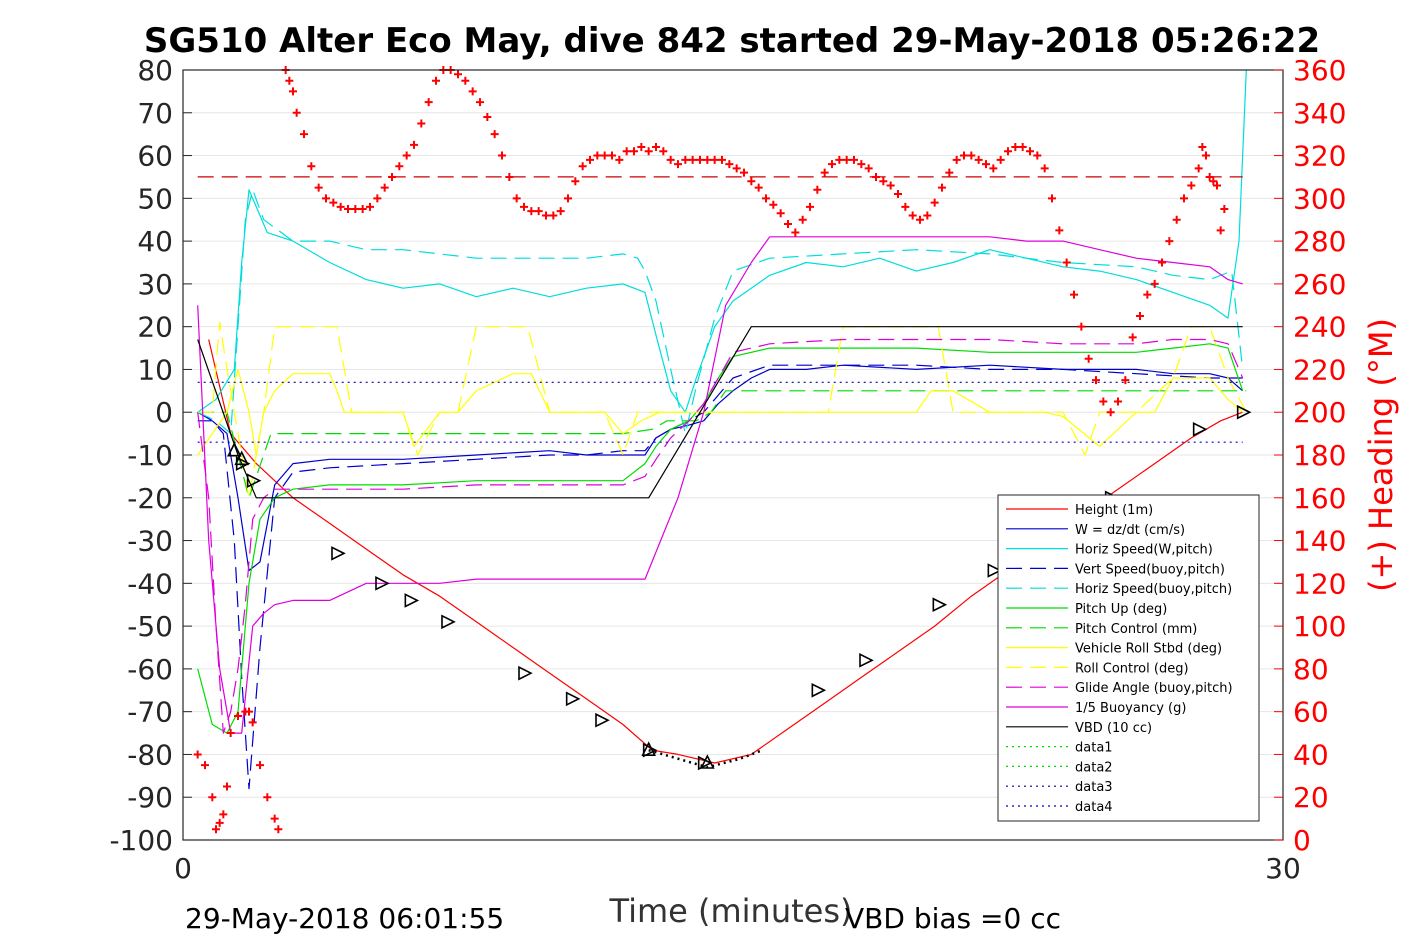 Image resolution: width=1417 pixels, height=945 pixels. Describe the element at coordinates (164, 412) in the screenshot. I see `left-tick-label: 0` at that location.